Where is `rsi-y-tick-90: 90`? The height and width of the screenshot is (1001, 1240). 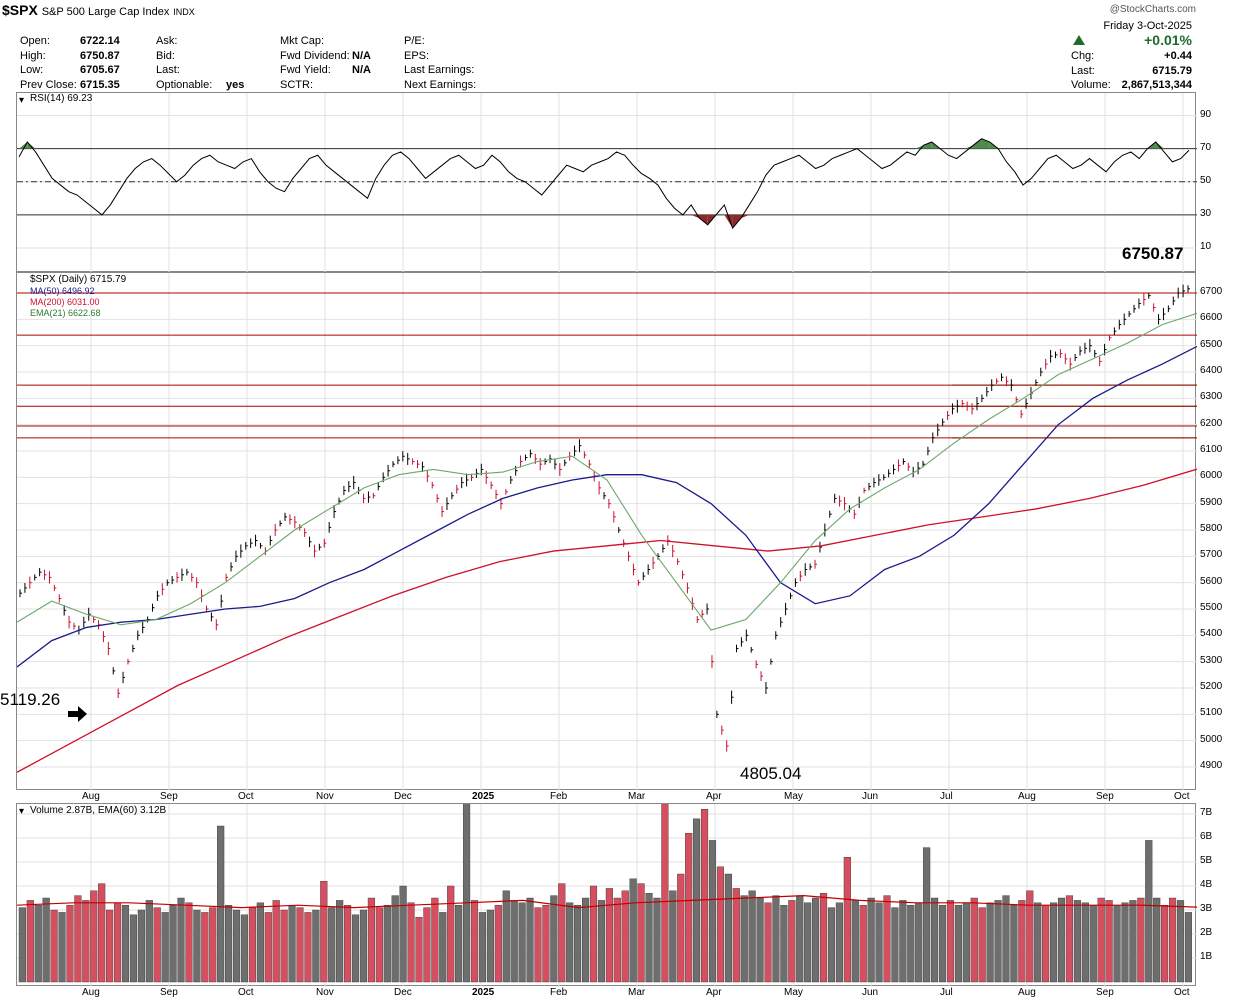
rsi-y-tick-90: 90 is located at coordinates (1206, 114).